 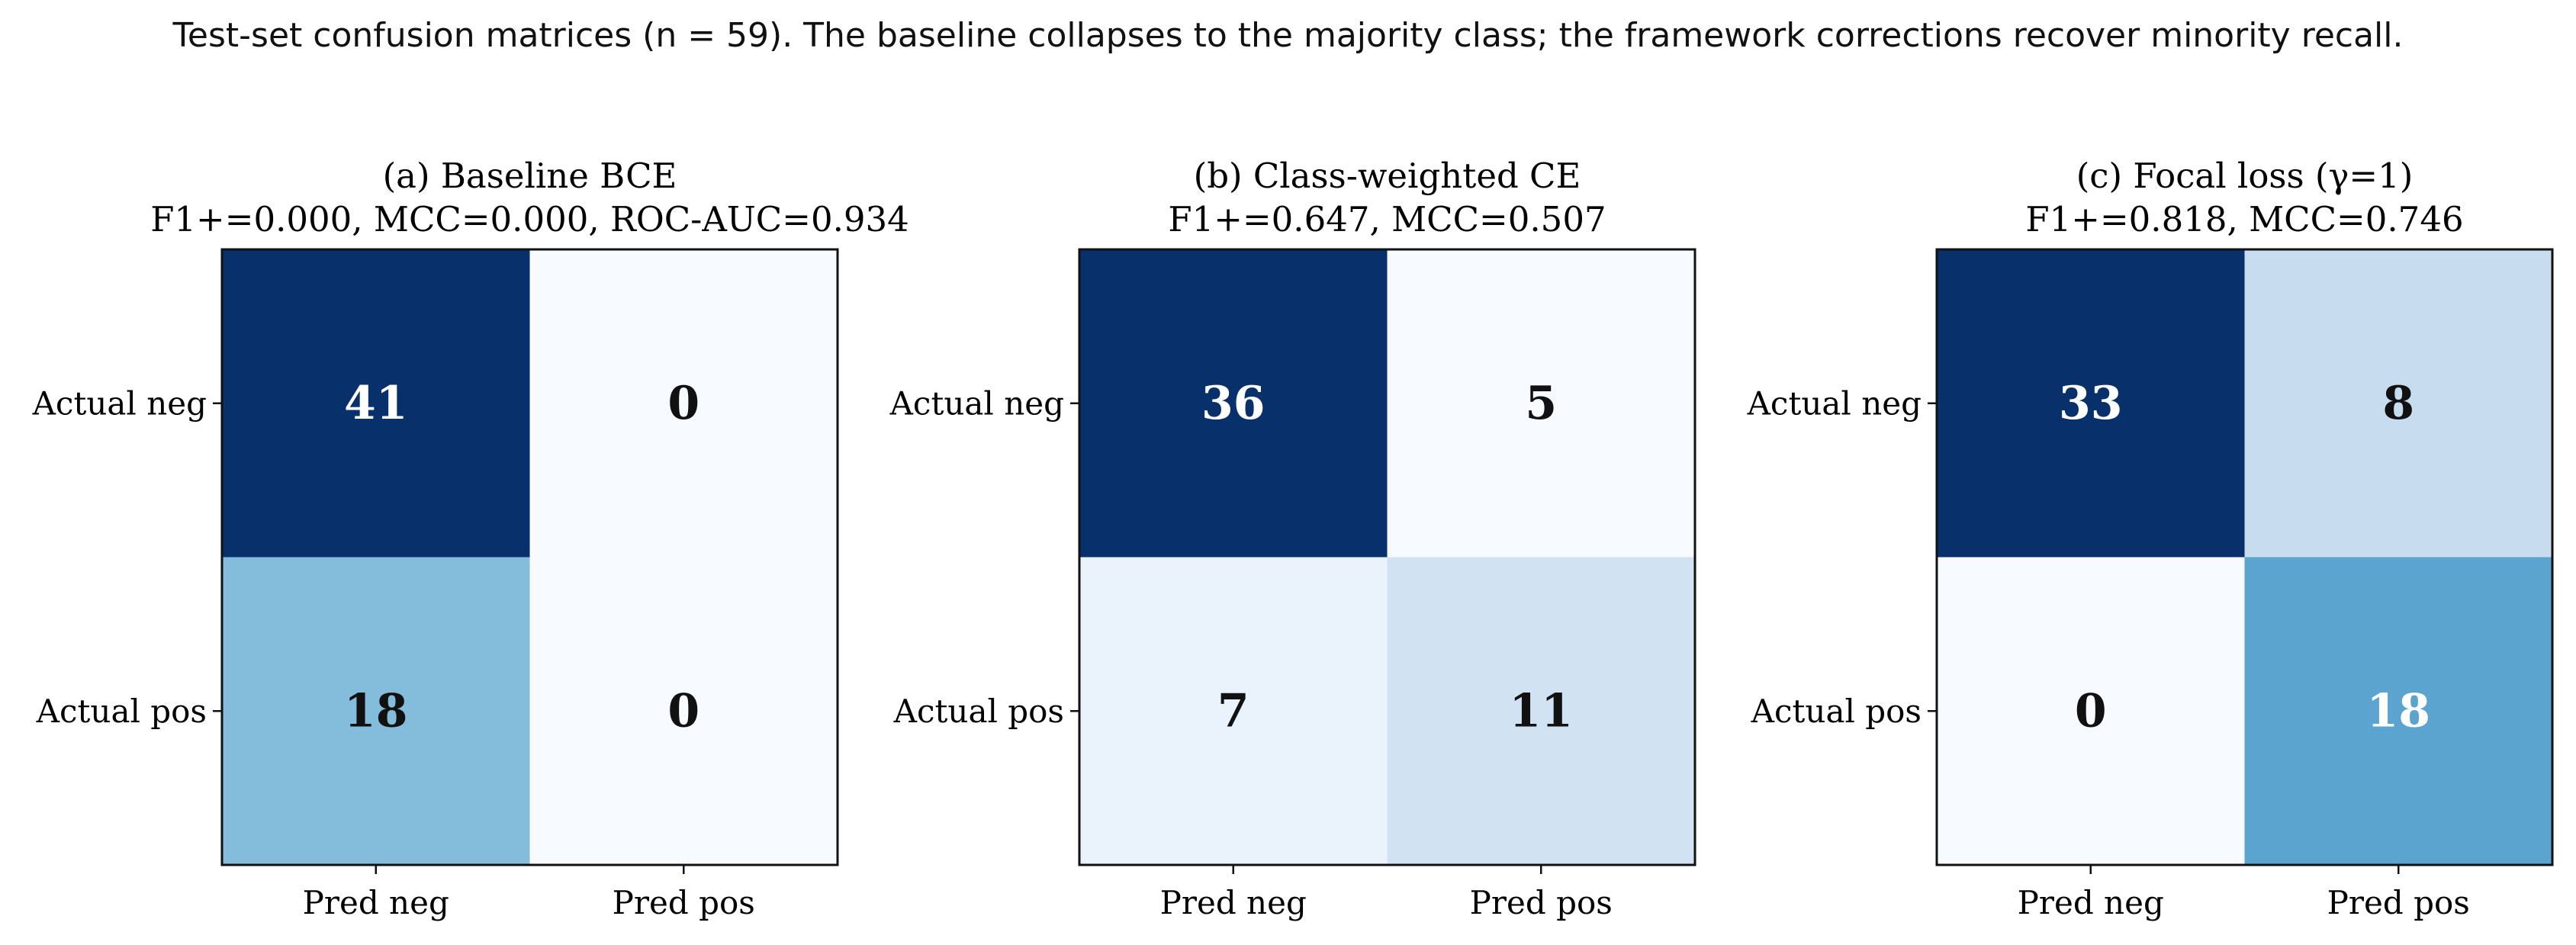 What do you see at coordinates (530, 176) in the screenshot?
I see `panel-title: (a) Baseline BCE` at bounding box center [530, 176].